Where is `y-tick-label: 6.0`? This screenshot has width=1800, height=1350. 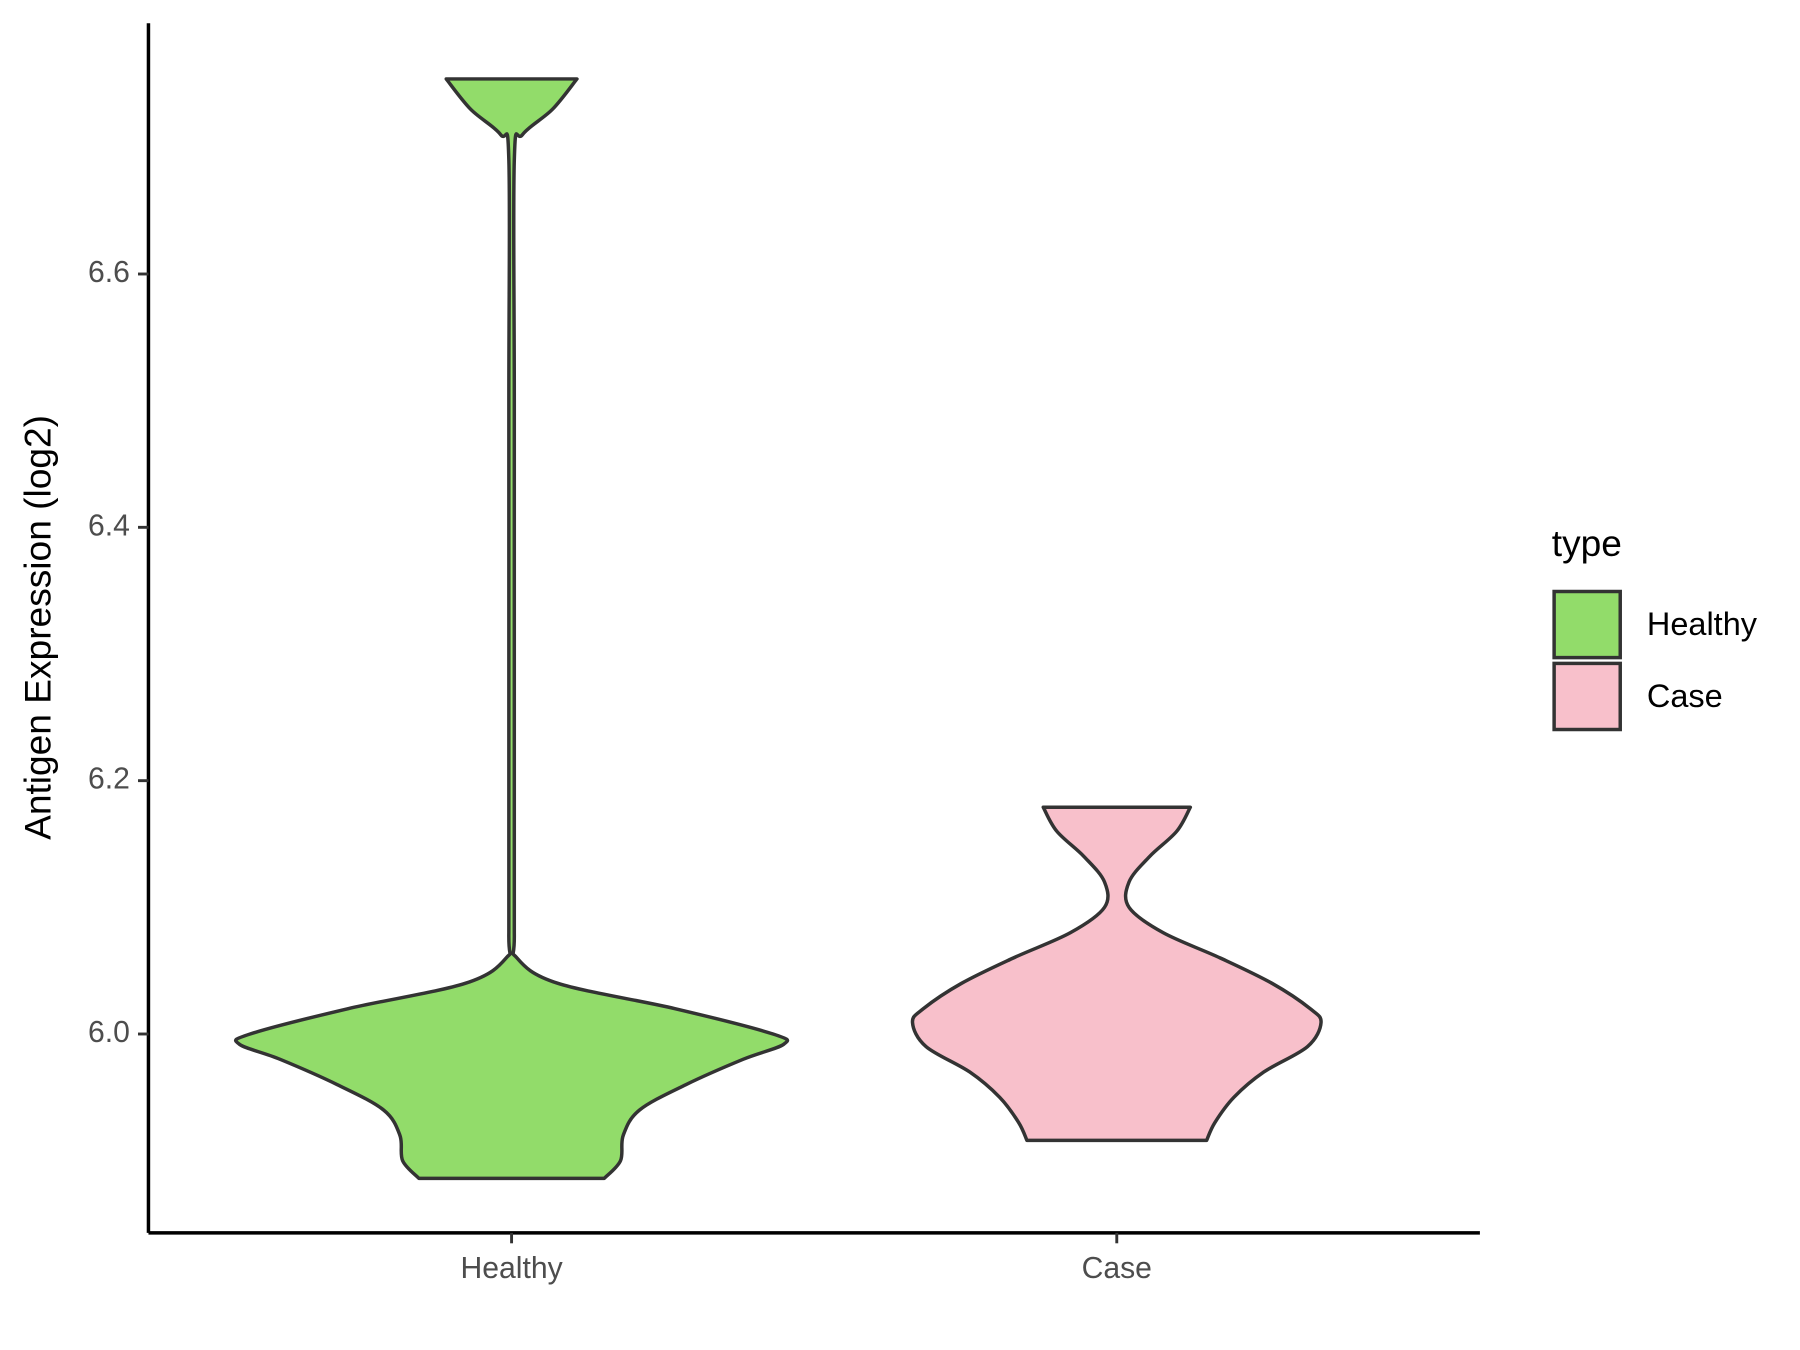 y-tick-label: 6.0 is located at coordinates (109, 1032).